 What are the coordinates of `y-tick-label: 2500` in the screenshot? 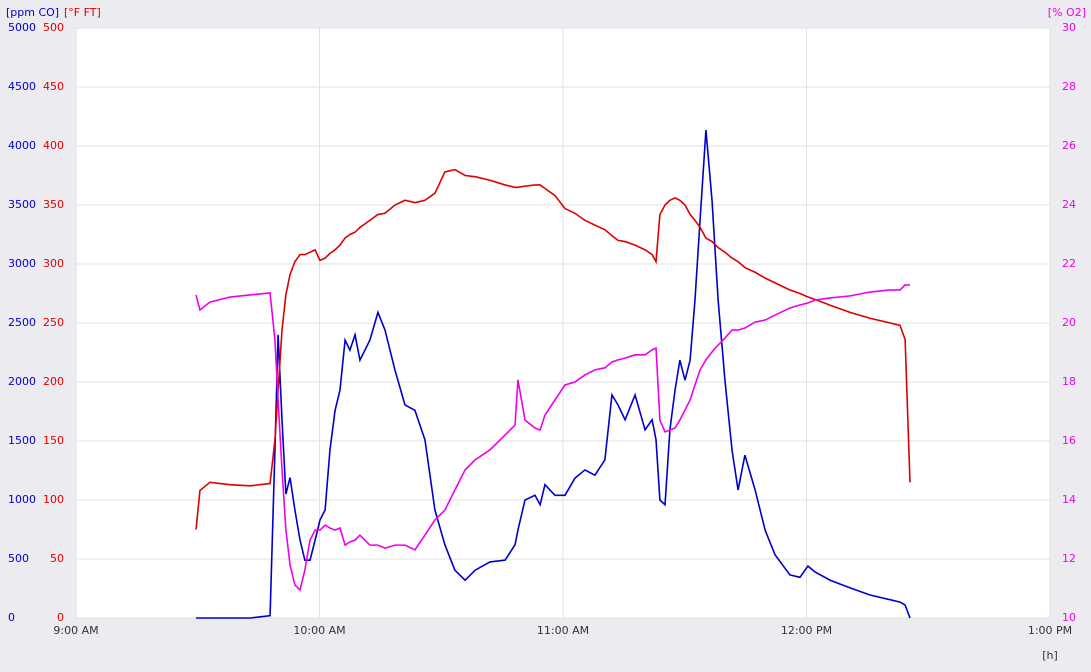 It's located at (22, 322).